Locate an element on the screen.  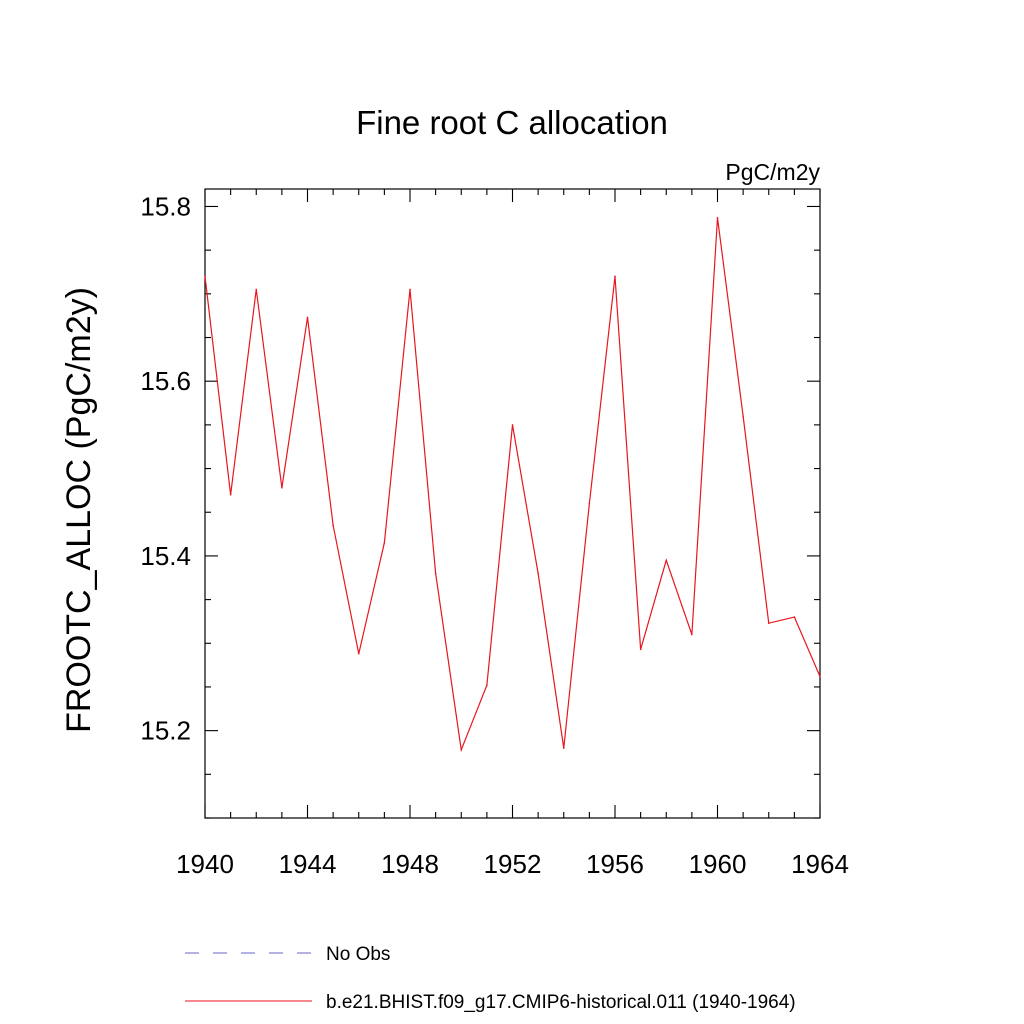
x-tick-label: 1940 is located at coordinates (205, 864).